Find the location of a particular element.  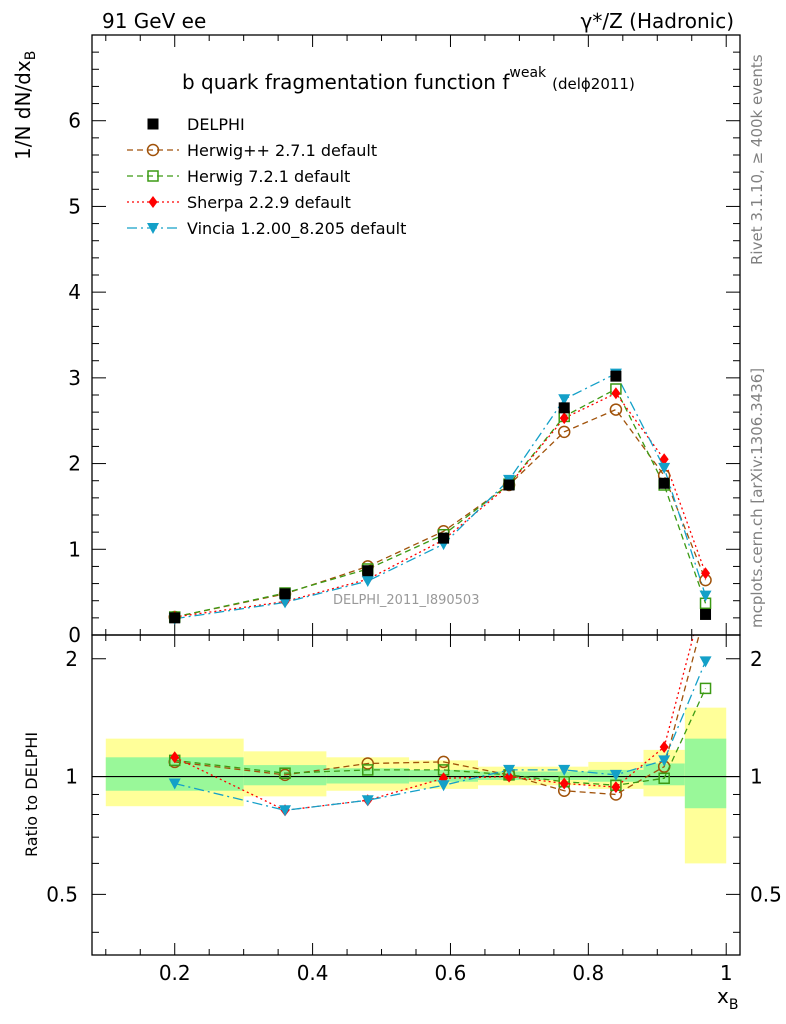

legend-marker-vincia is located at coordinates (153, 228).